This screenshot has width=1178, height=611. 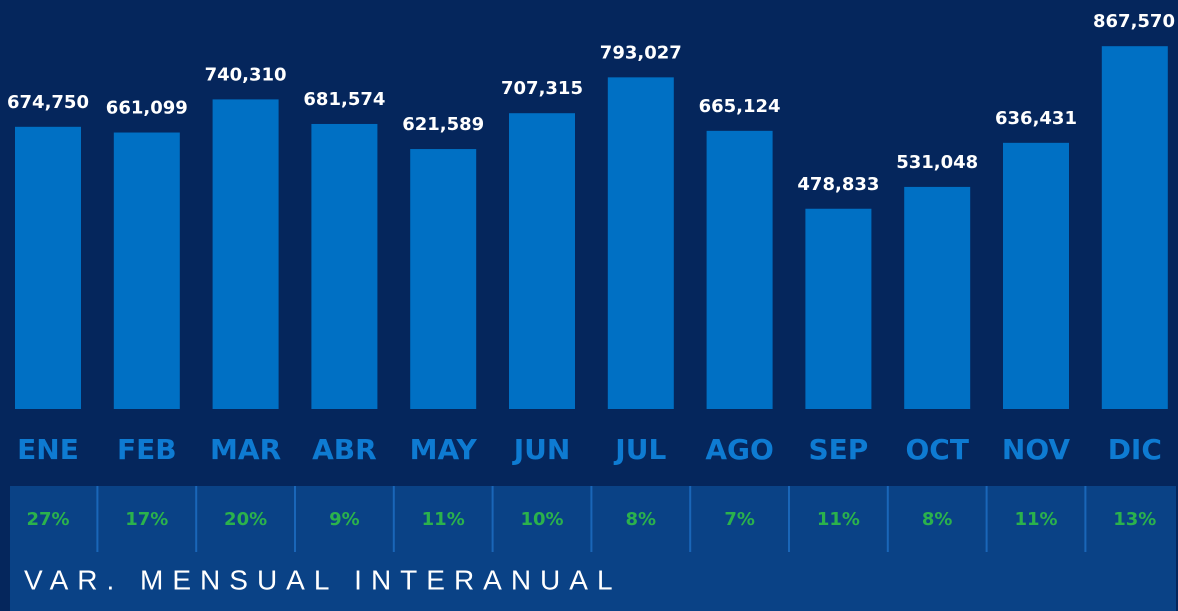 I want to click on variation-title: VAR. MENSUAL INTERANUAL, so click(x=323, y=579).